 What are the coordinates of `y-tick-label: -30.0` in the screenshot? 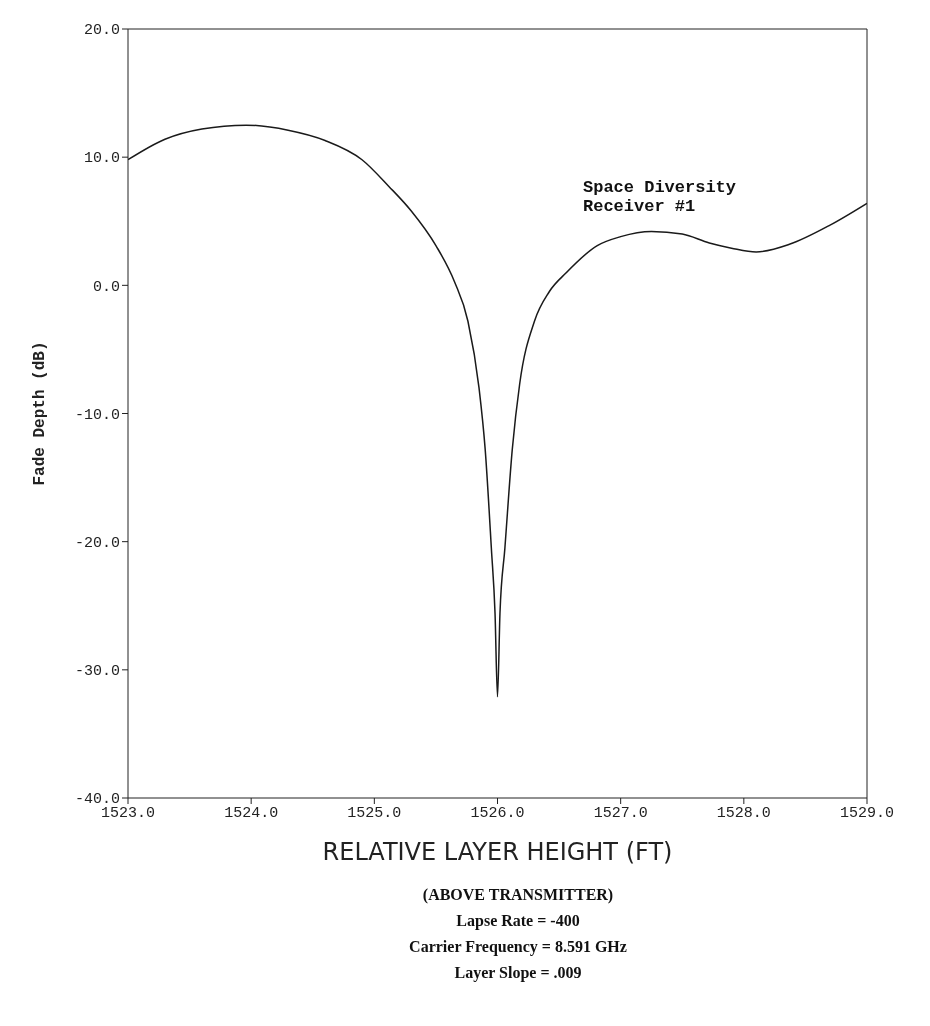 It's located at (97, 672).